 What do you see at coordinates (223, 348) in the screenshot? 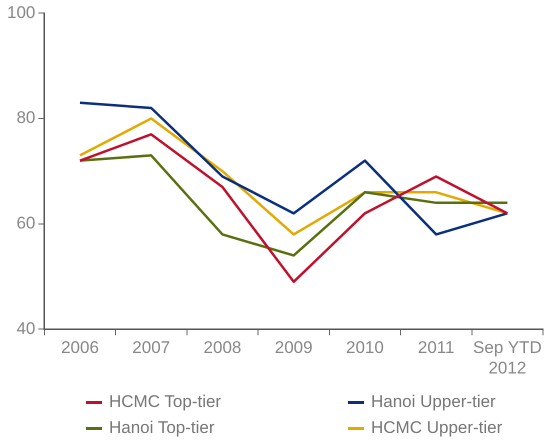
I see `x-tick-label: 2008` at bounding box center [223, 348].